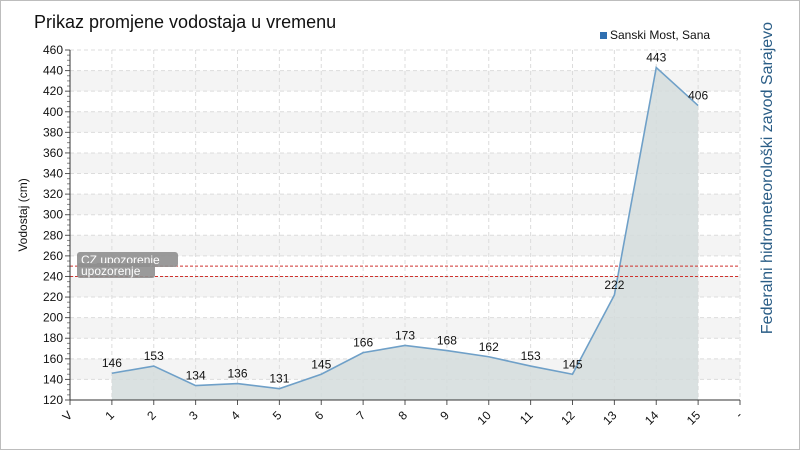 This screenshot has height=450, width=800. Describe the element at coordinates (603, 35) in the screenshot. I see `legend-swatch` at that location.